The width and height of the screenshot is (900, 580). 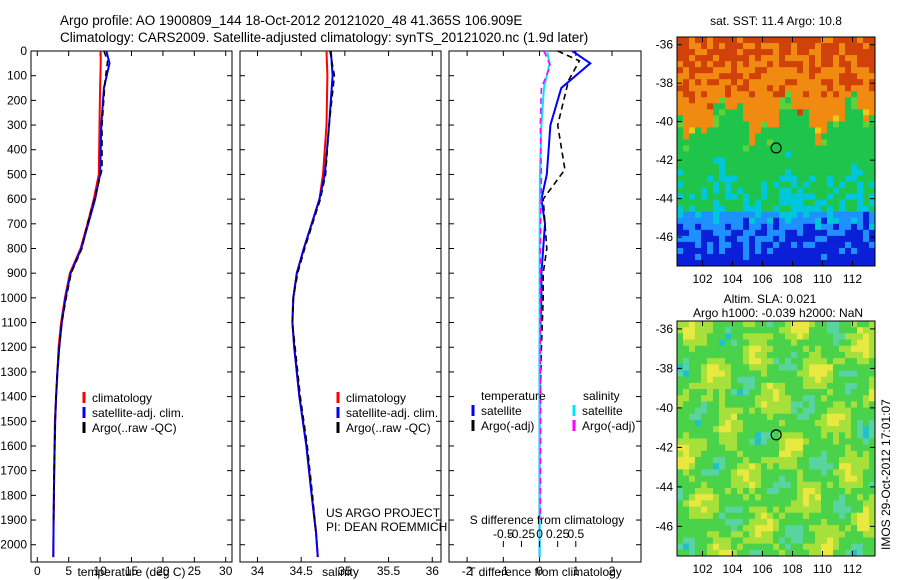 What do you see at coordinates (852, 569) in the screenshot?
I see `map-x-tick-label: 112` at bounding box center [852, 569].